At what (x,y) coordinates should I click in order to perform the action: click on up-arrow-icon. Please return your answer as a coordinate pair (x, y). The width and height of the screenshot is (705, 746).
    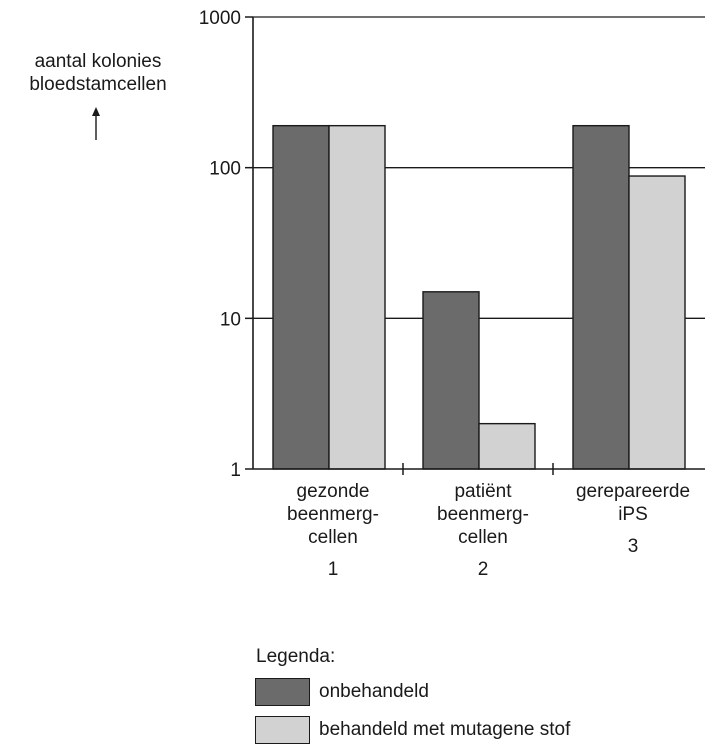
    Looking at the image, I should click on (96, 111).